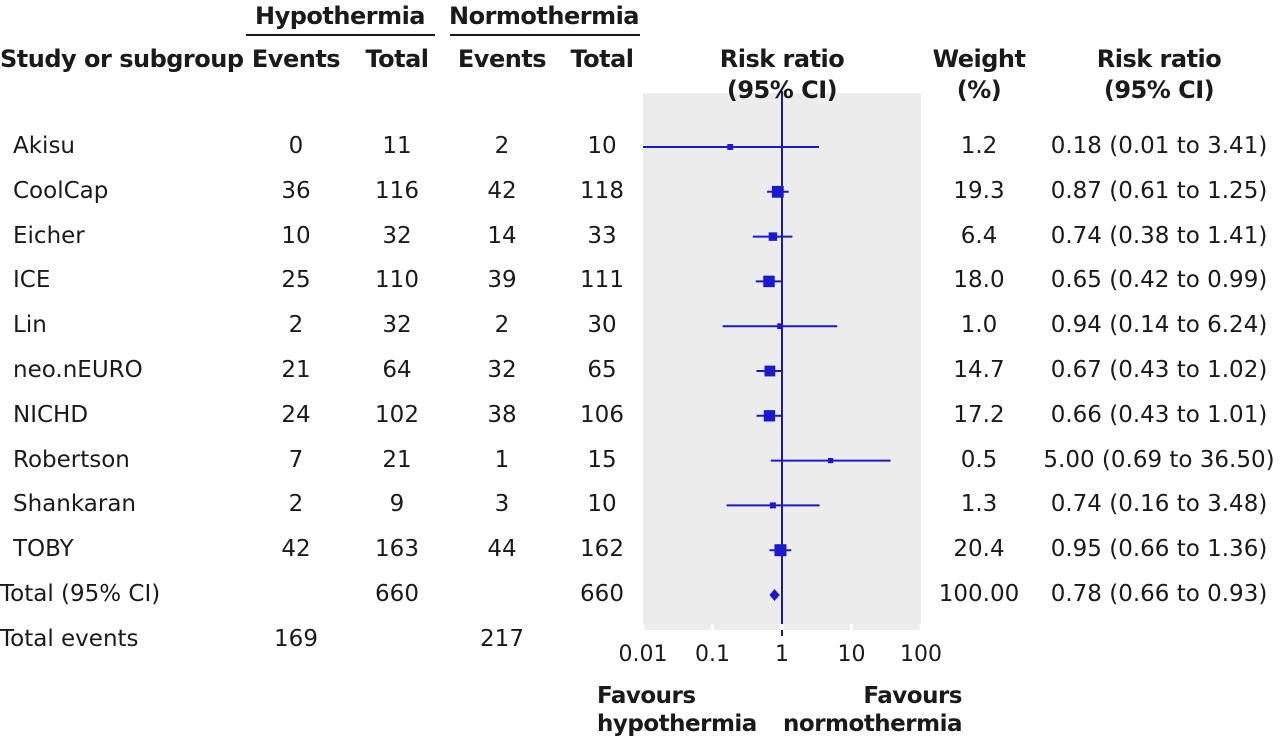  What do you see at coordinates (921, 654) in the screenshot?
I see `x-axis-tick-label: 100` at bounding box center [921, 654].